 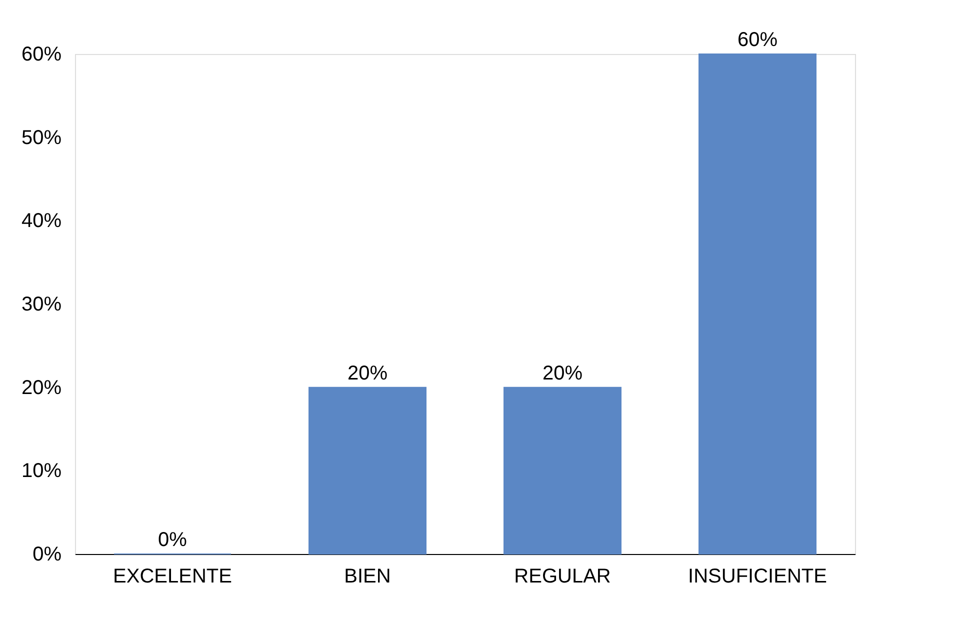 What do you see at coordinates (172, 577) in the screenshot?
I see `x-tick-label: EXCELENTE` at bounding box center [172, 577].